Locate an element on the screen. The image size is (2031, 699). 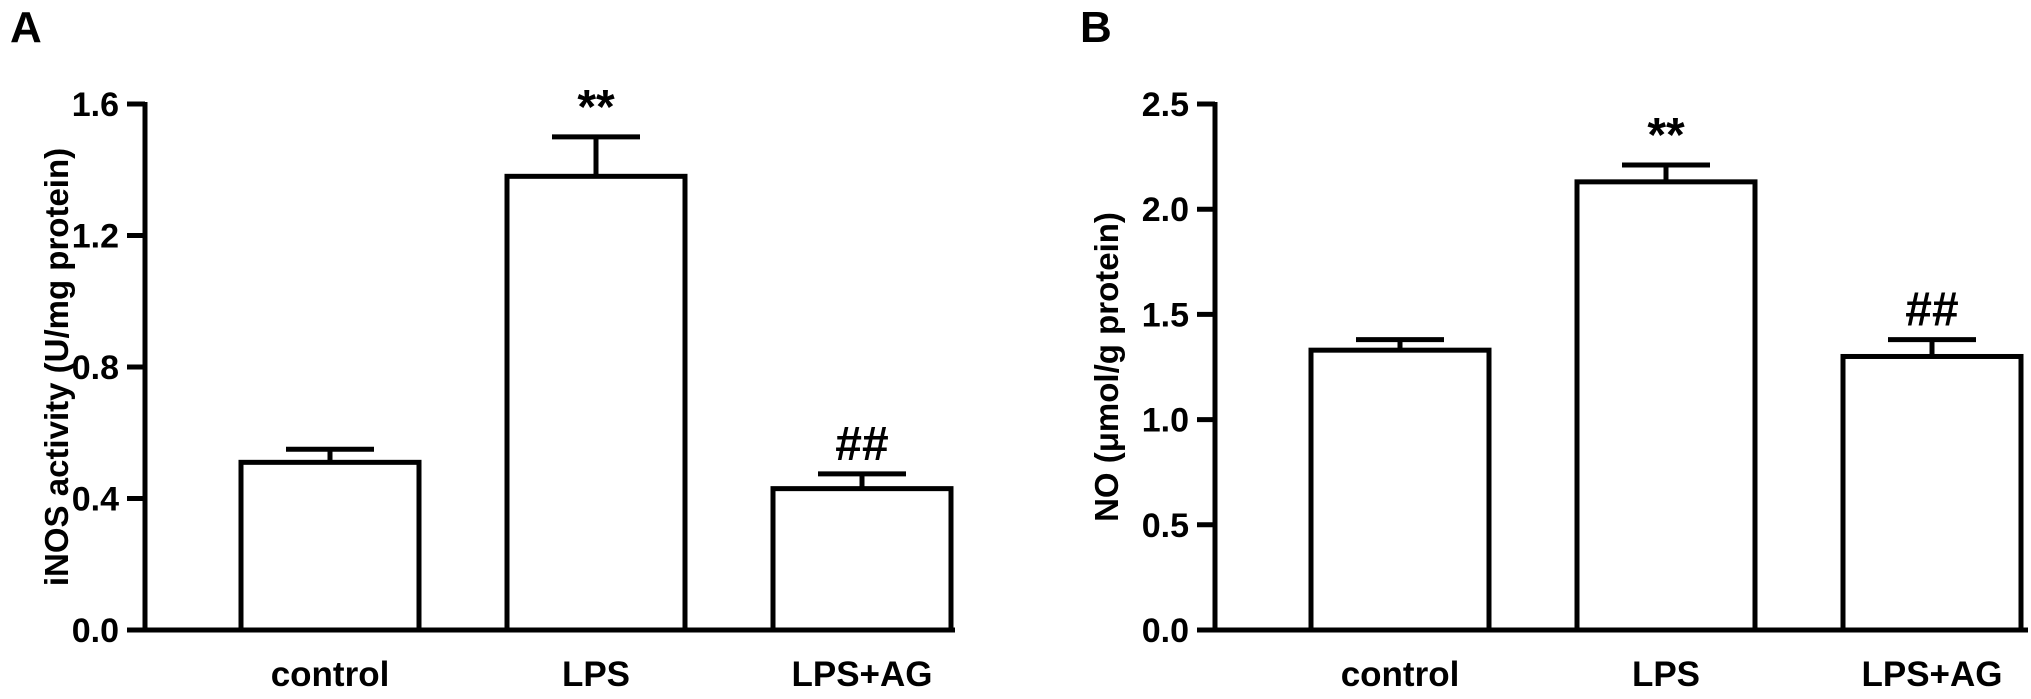
y-tick-label: 0.4 is located at coordinates (95, 500).